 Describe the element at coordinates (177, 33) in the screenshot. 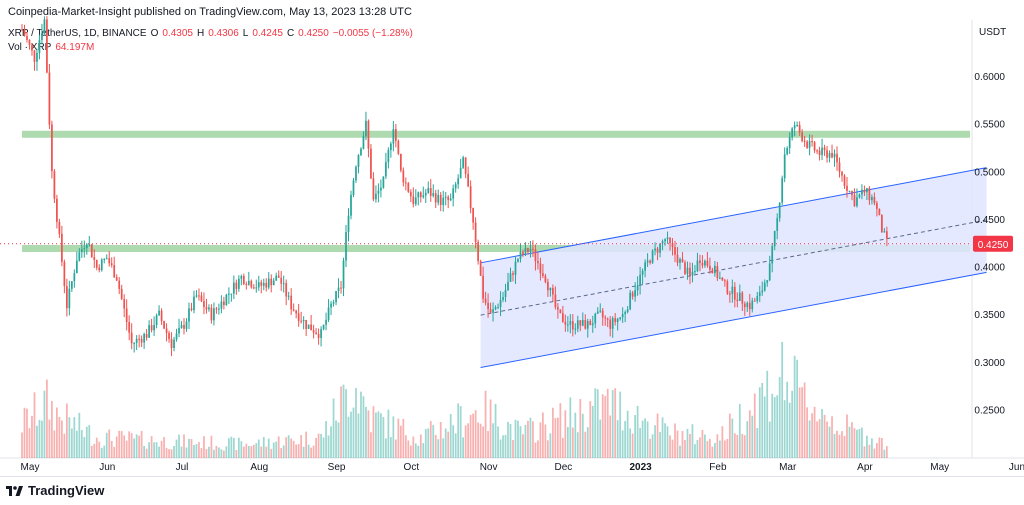

I see `open-value: 0.4305` at that location.